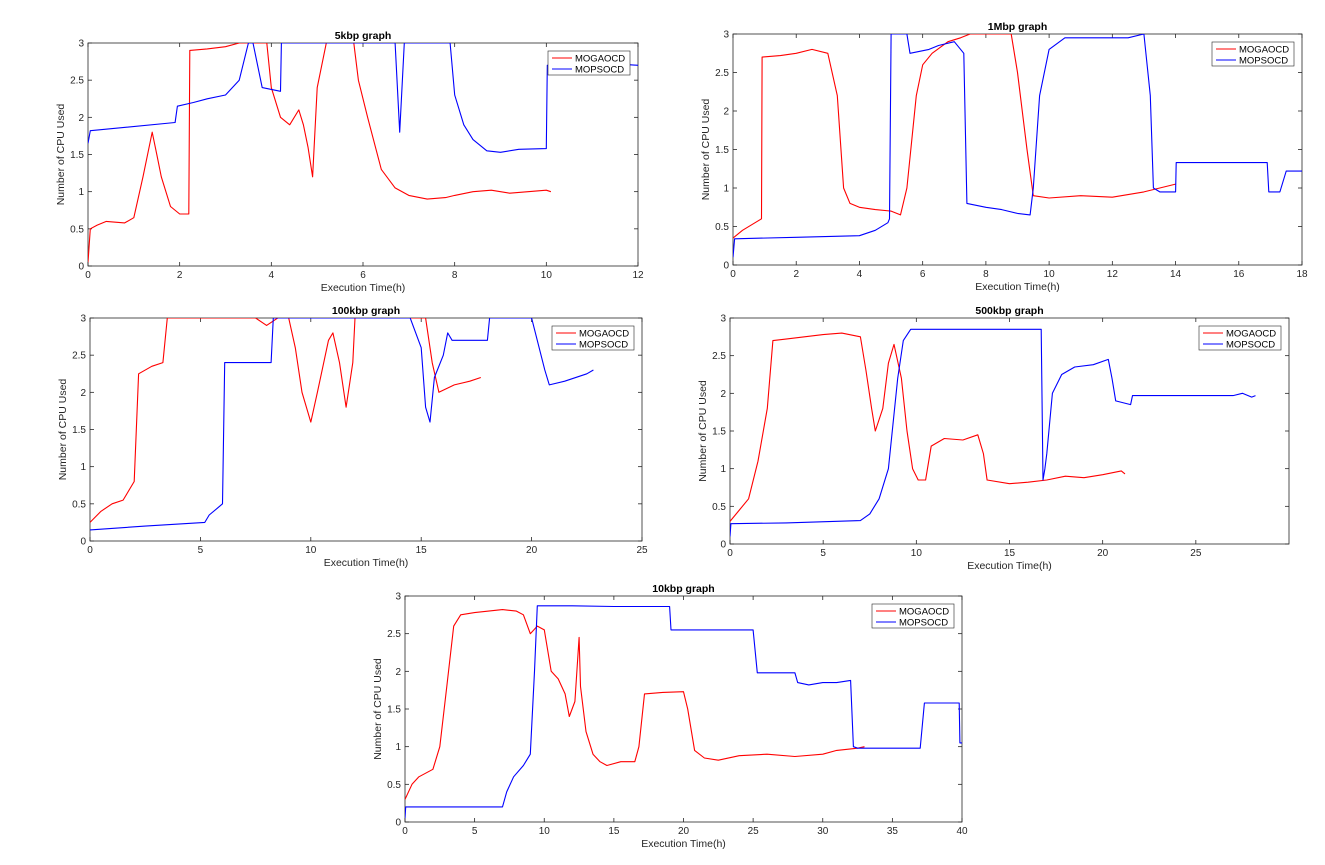 This screenshot has width=1325, height=865. I want to click on chart-title: 5kbp graph, so click(363, 36).